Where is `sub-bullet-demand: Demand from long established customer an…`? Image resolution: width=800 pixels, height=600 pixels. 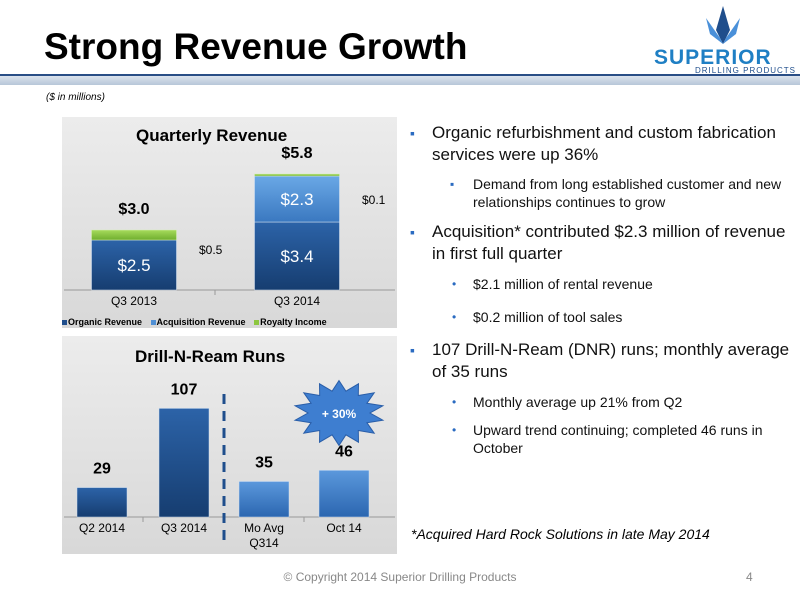 sub-bullet-demand: Demand from long established customer an… is located at coordinates (602, 193).